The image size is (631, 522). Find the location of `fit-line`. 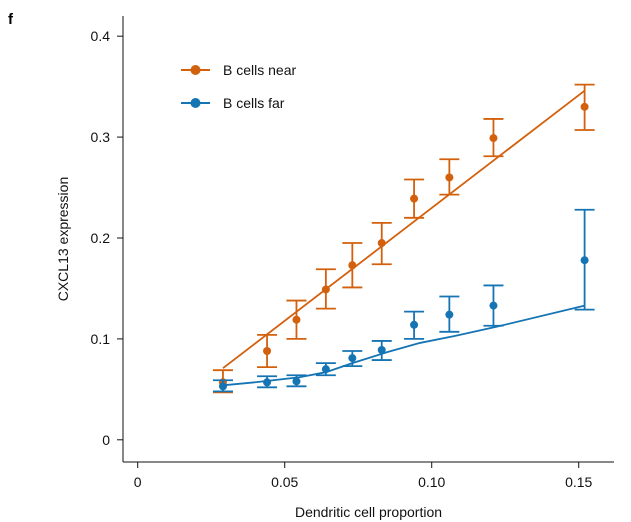

fit-line is located at coordinates (403, 345).